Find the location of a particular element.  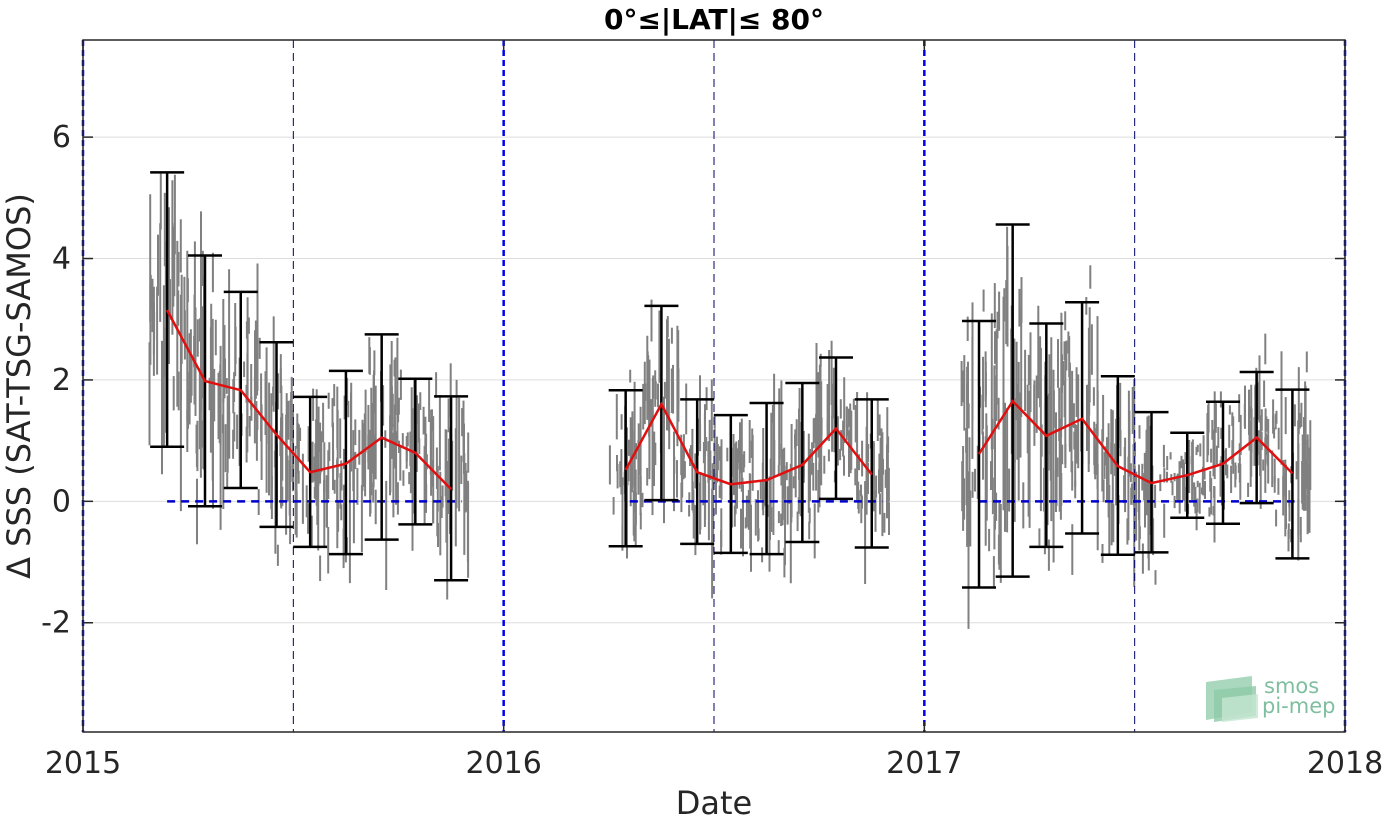

chart-title: 0°≤|LAT|≤ 80° is located at coordinates (714, 19).